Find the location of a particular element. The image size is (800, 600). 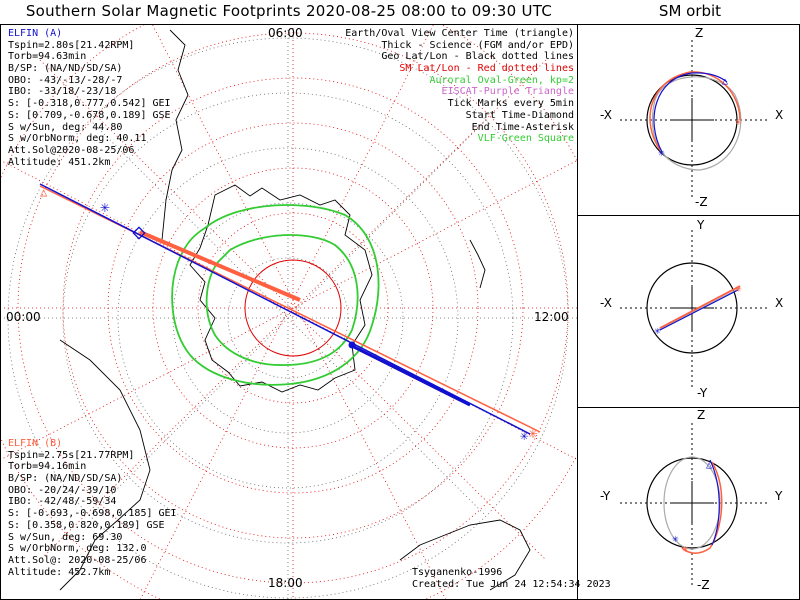

legend-item: Tick Marks every 5min is located at coordinates (510, 104).